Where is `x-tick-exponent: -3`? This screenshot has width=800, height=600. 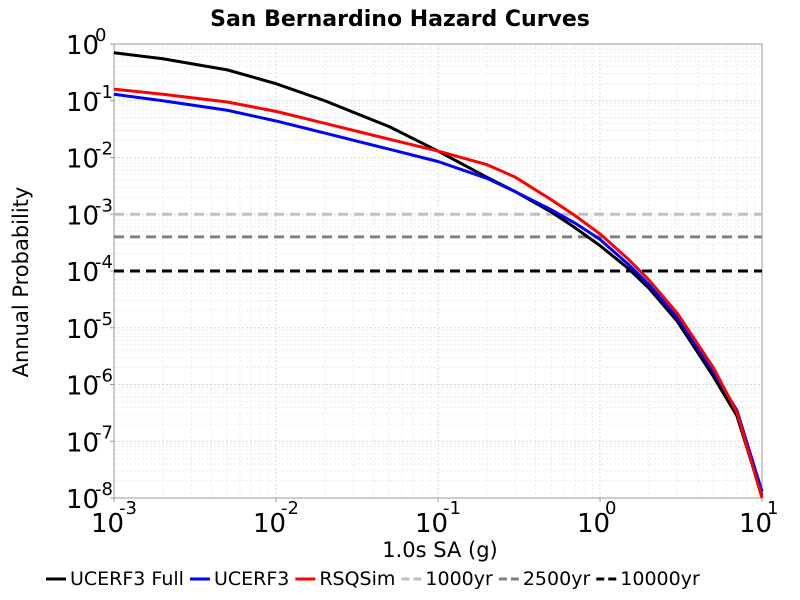 x-tick-exponent: -3 is located at coordinates (128, 508).